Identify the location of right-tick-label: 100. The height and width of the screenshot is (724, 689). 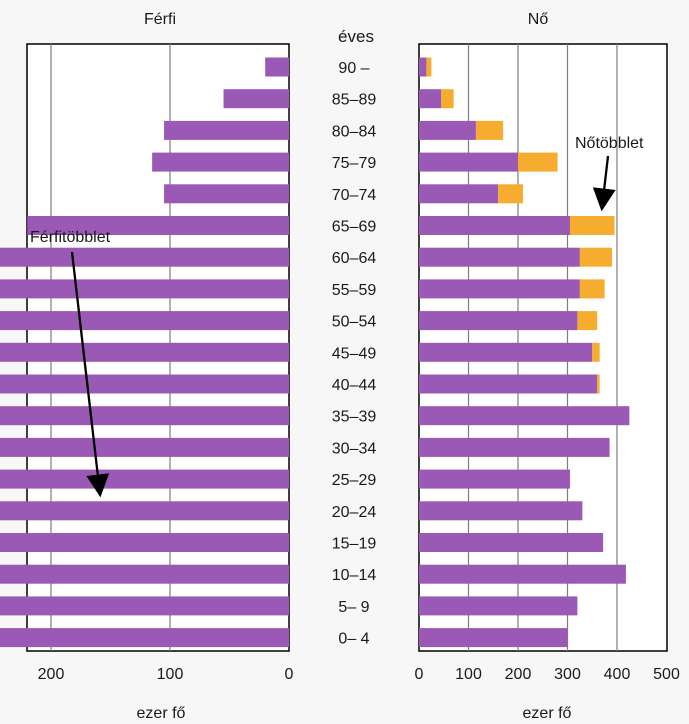
(468, 674).